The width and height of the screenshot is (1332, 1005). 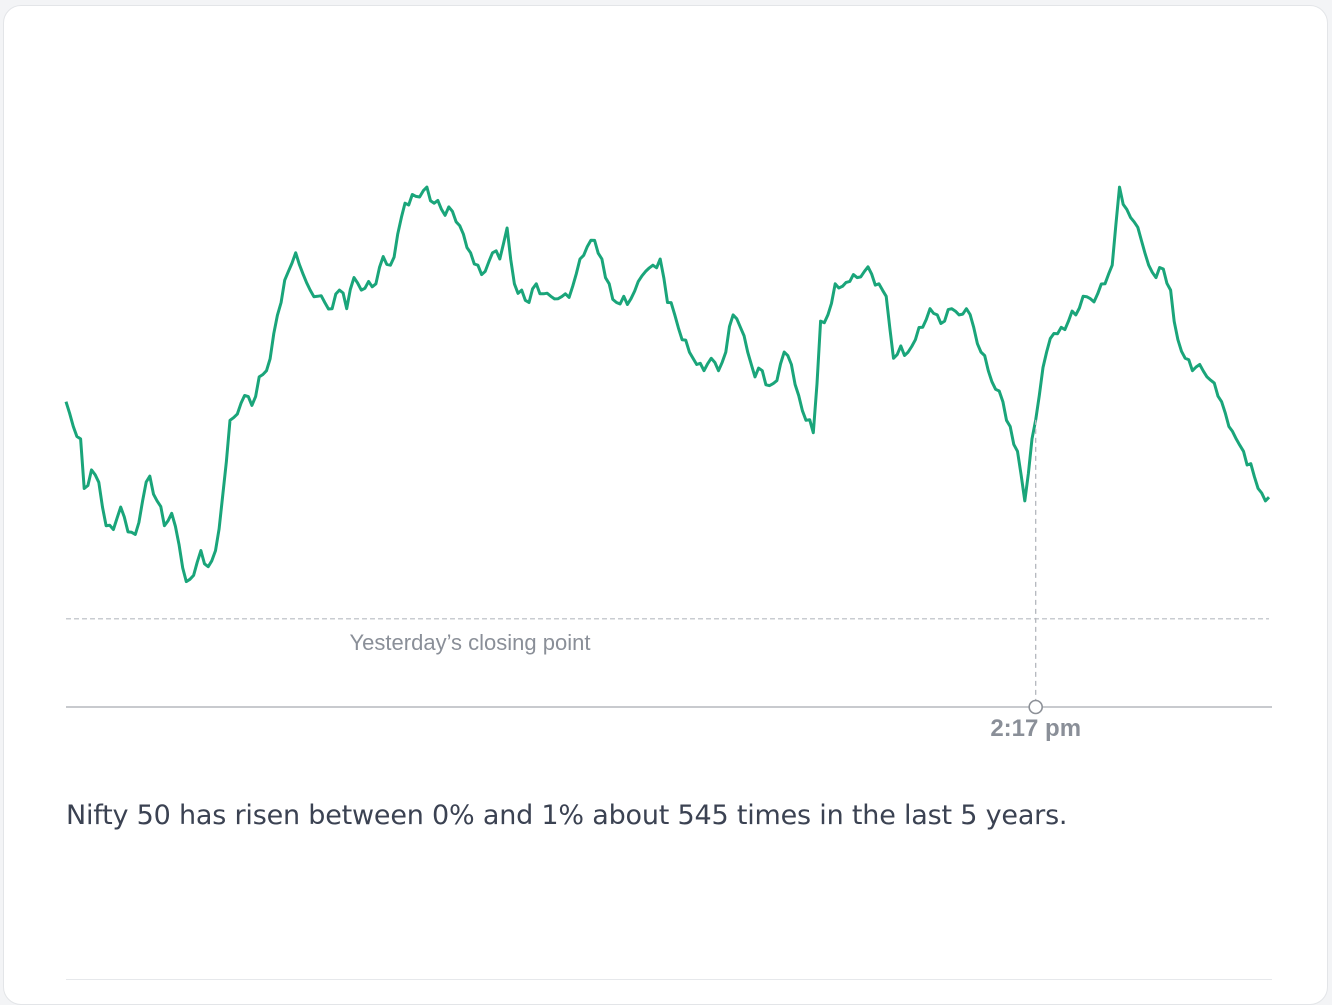 I want to click on reference-line-label: Yesterday’s closing point, so click(x=470, y=642).